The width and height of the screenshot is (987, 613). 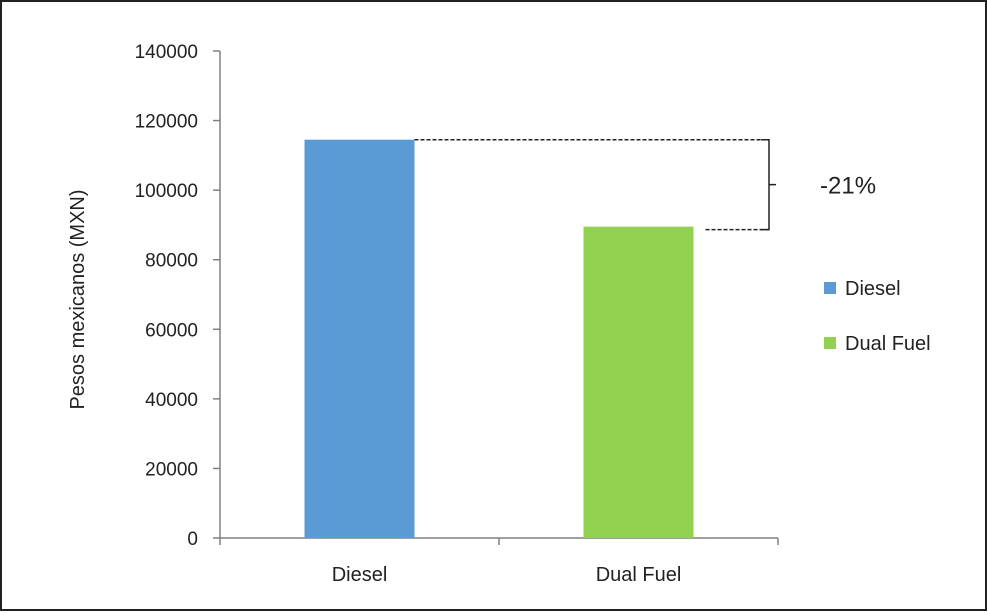 What do you see at coordinates (192, 539) in the screenshot?
I see `y-tick-label: 0` at bounding box center [192, 539].